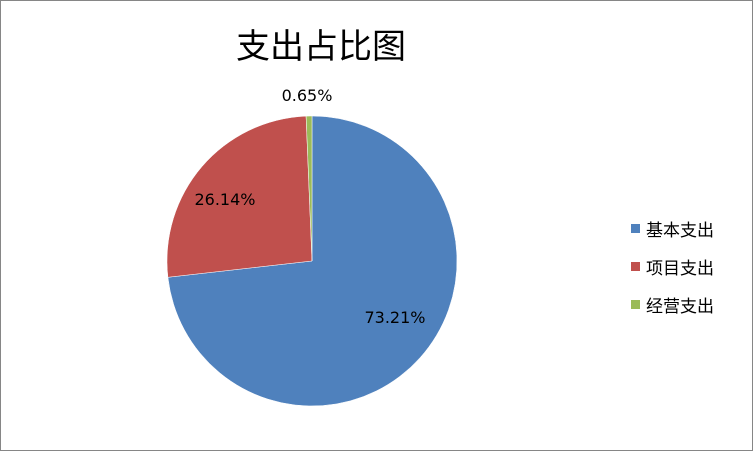  What do you see at coordinates (321, 47) in the screenshot?
I see `chart-title: 支出占比图` at bounding box center [321, 47].